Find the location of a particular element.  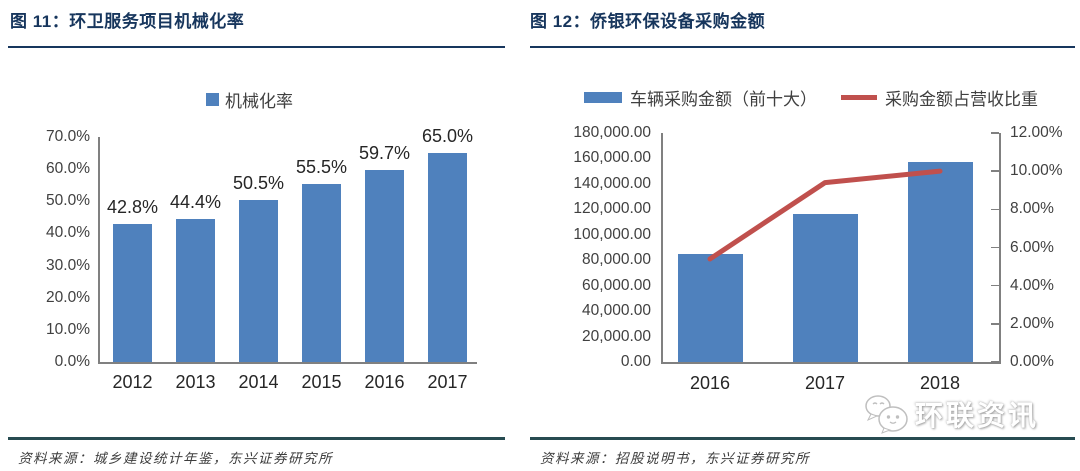

bar-value-label: 42.8% is located at coordinates (132, 207).